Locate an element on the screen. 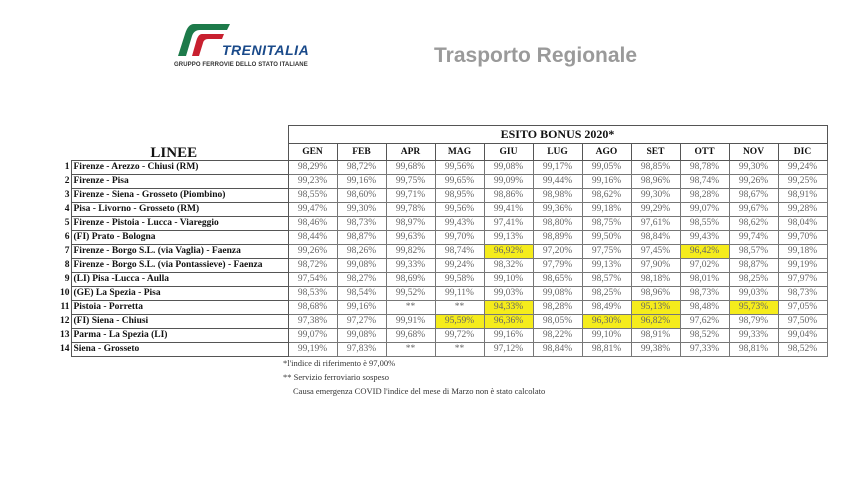 The height and width of the screenshot is (481, 850). month-header: GEN is located at coordinates (312, 152).